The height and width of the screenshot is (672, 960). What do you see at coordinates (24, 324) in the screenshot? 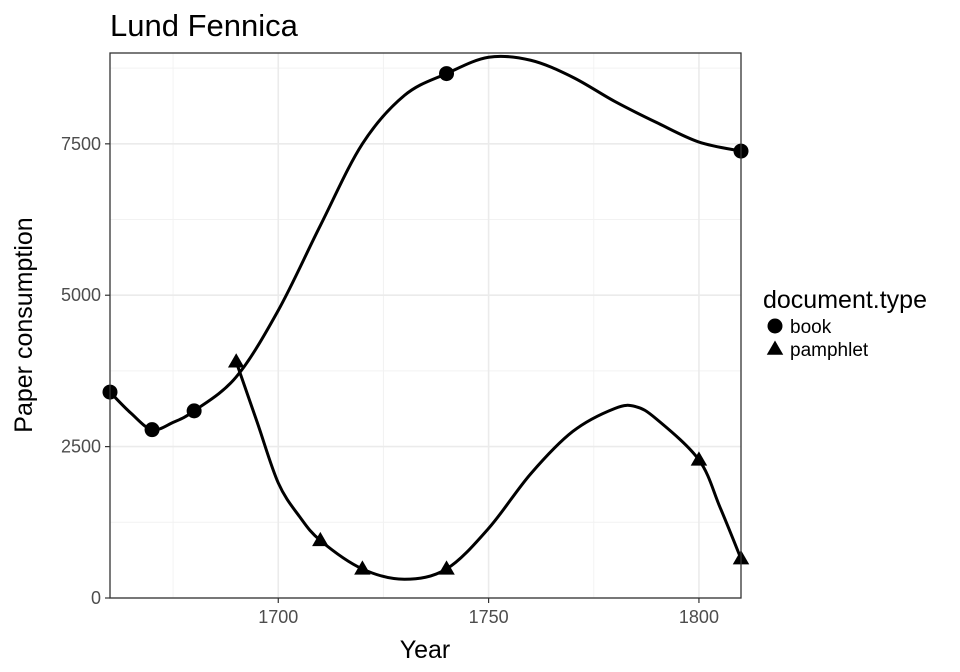
I see `y-axis-title: Paper consumption` at bounding box center [24, 324].